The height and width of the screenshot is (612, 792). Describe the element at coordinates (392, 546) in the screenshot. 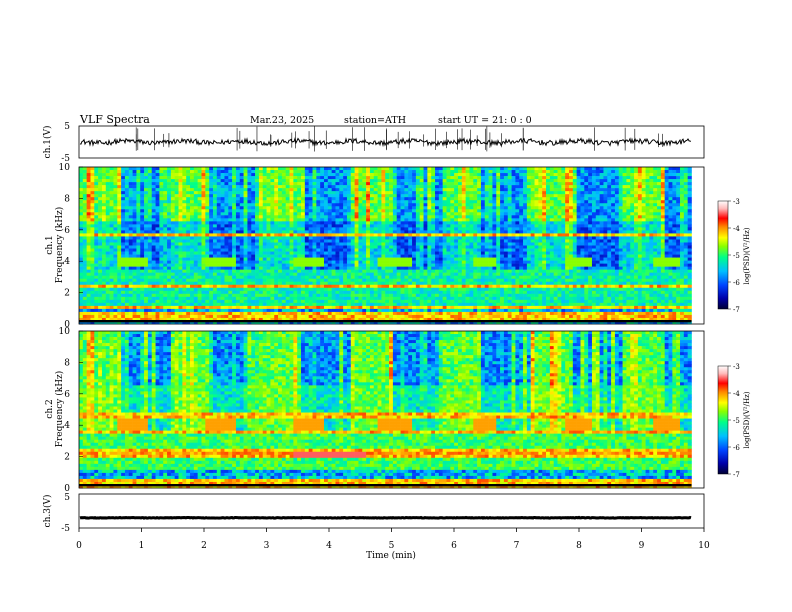

I see `x-tick-label: 5` at that location.